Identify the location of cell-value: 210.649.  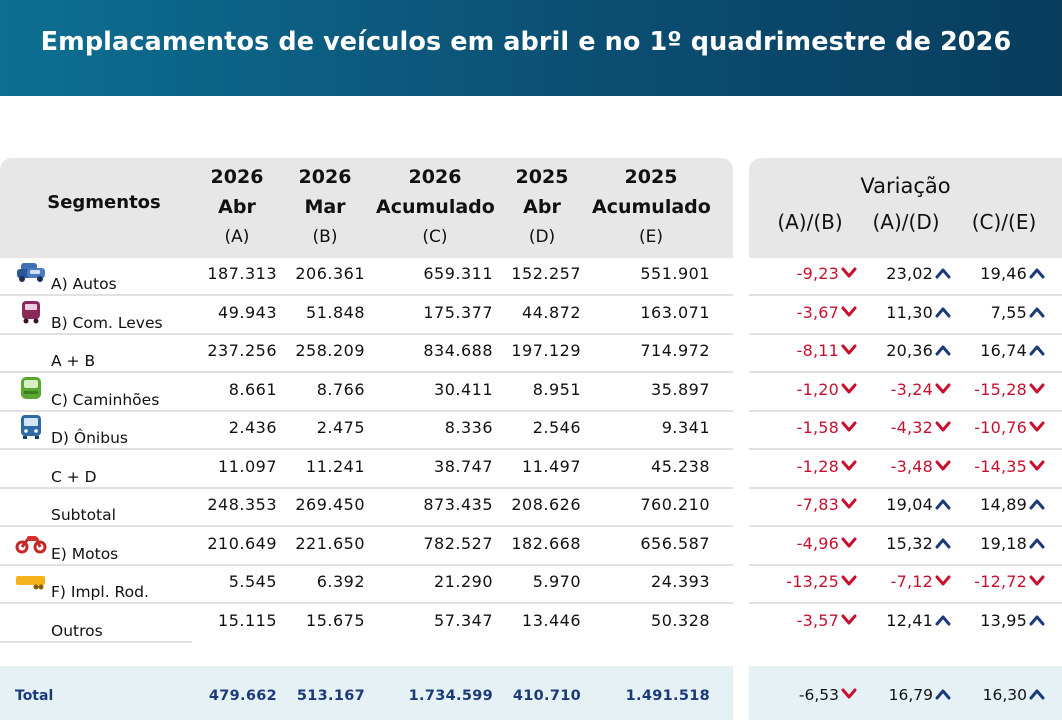
(242, 543).